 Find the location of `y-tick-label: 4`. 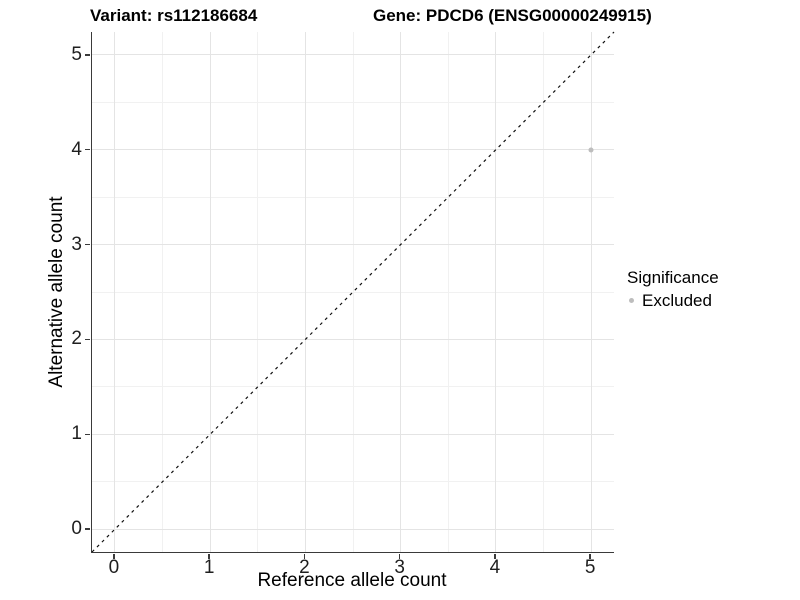

y-tick-label: 4 is located at coordinates (76, 149).